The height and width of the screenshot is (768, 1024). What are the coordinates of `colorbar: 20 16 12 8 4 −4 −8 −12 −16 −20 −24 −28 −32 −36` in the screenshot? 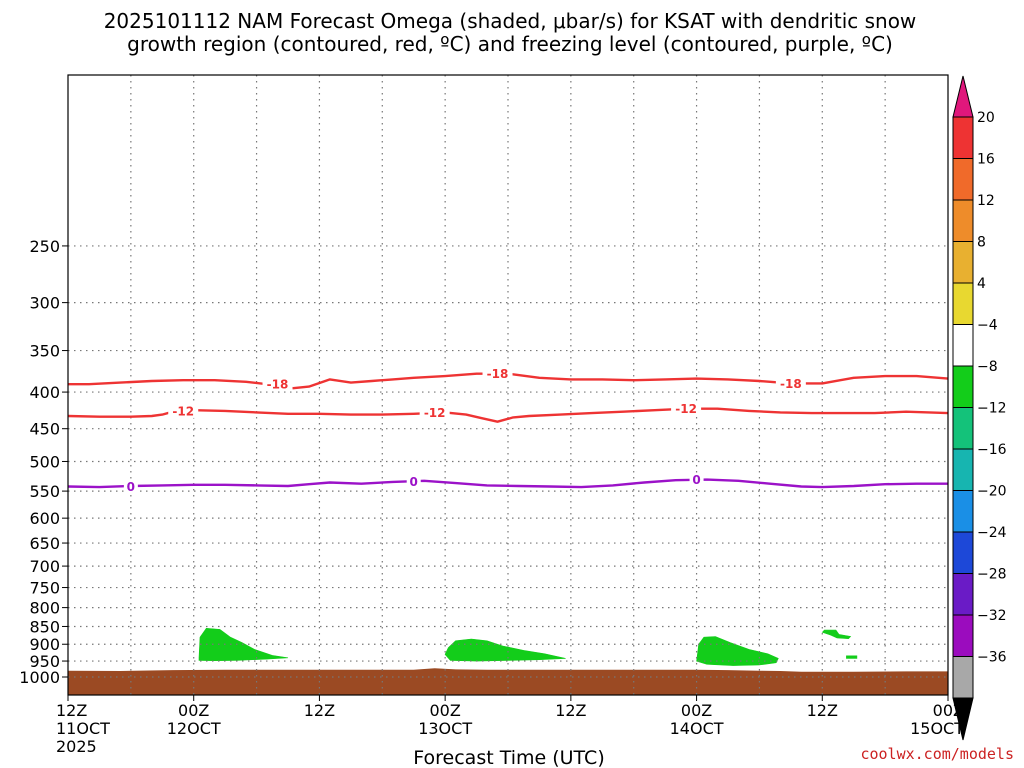 It's located at (979, 408).